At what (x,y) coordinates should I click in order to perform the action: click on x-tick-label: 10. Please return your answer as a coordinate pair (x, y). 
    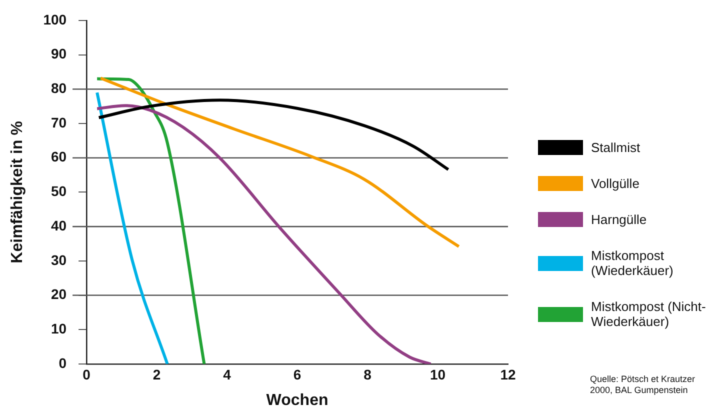
    Looking at the image, I should click on (438, 374).